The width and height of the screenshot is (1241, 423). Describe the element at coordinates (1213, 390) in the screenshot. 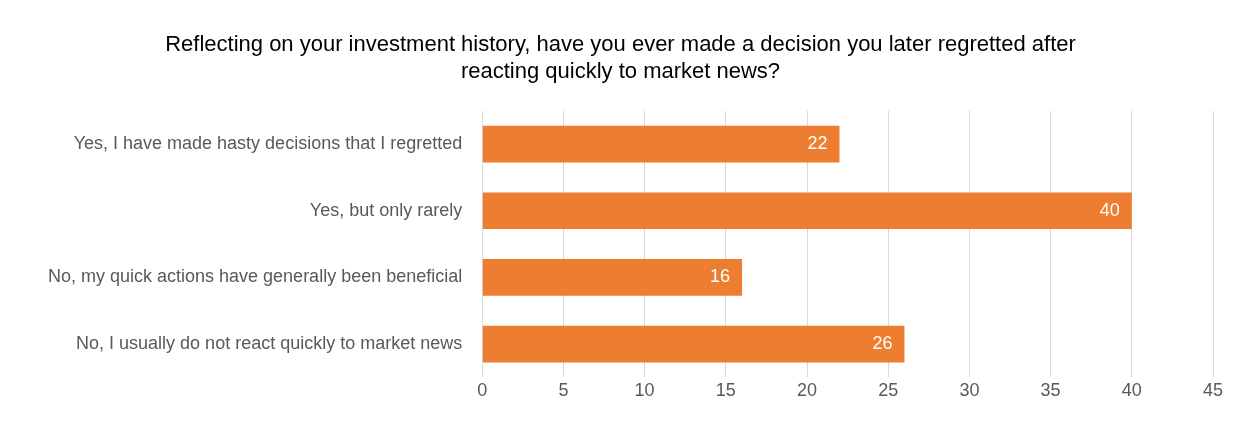

I see `x-tick-label: 45` at that location.